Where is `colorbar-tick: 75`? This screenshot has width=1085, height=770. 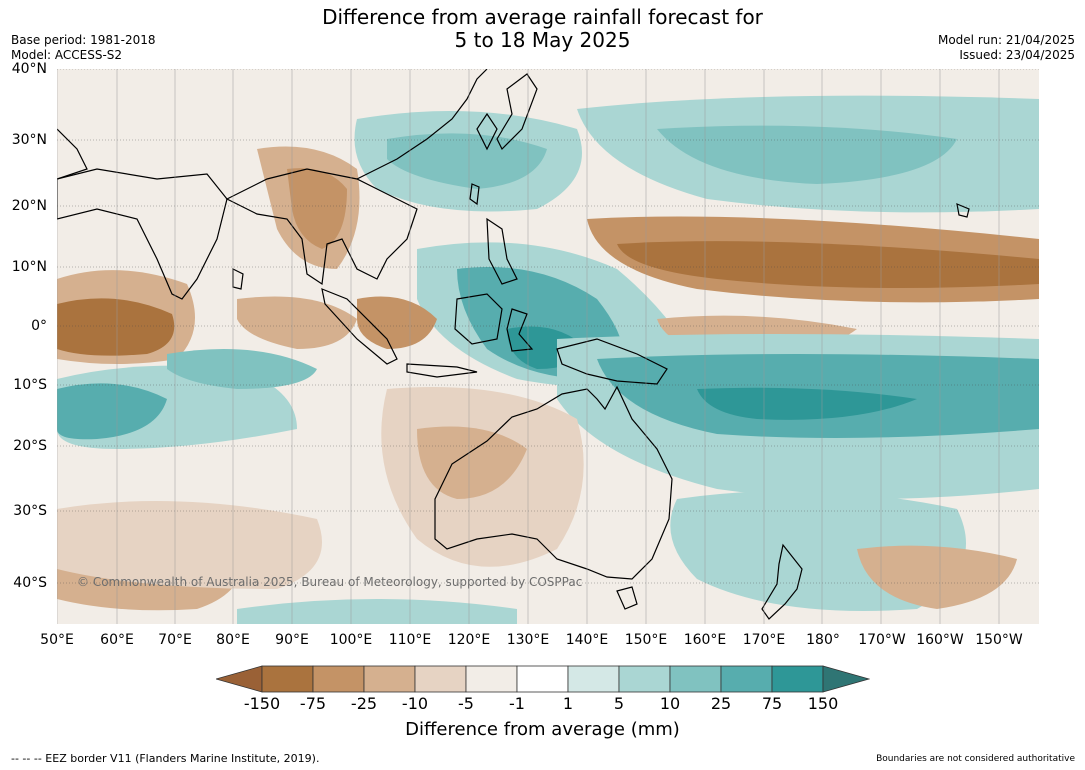
colorbar-tick: 75 is located at coordinates (772, 703).